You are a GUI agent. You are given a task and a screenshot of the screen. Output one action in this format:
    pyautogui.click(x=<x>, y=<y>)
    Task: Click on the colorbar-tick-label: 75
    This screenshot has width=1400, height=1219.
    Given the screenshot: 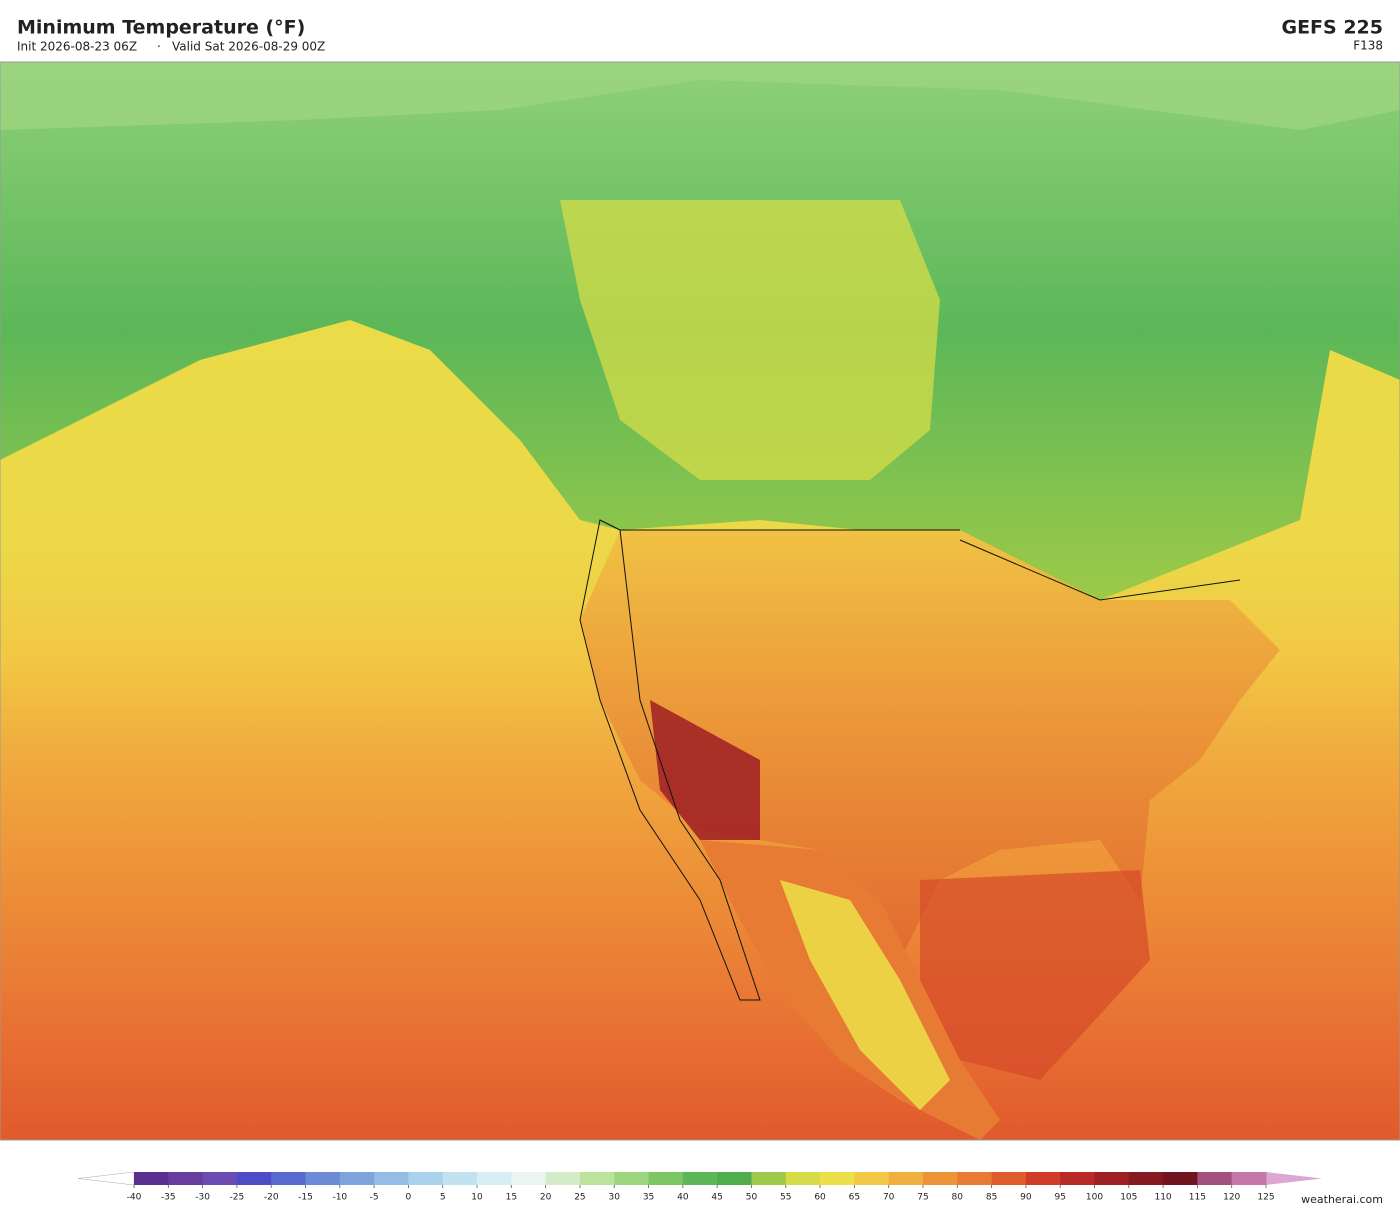 What is the action you would take?
    pyautogui.click(x=922, y=1198)
    